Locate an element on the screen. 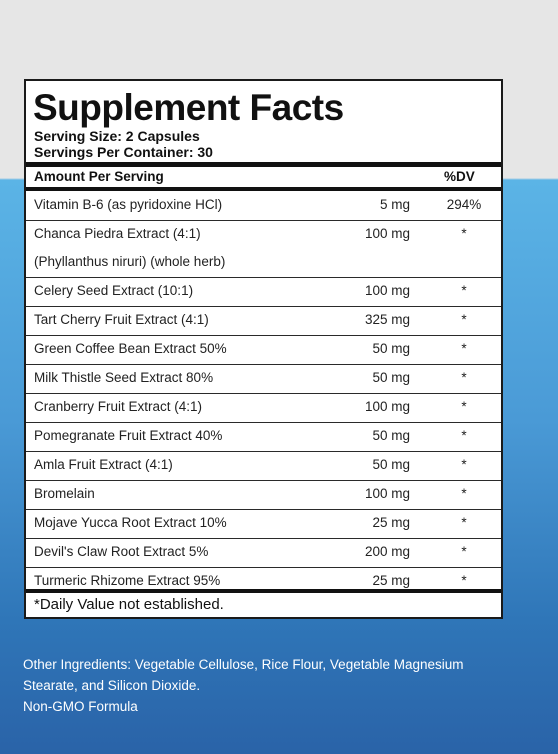 The height and width of the screenshot is (754, 558). ingredient-name: Cranberry Fruit Extract (4:1) is located at coordinates (118, 406).